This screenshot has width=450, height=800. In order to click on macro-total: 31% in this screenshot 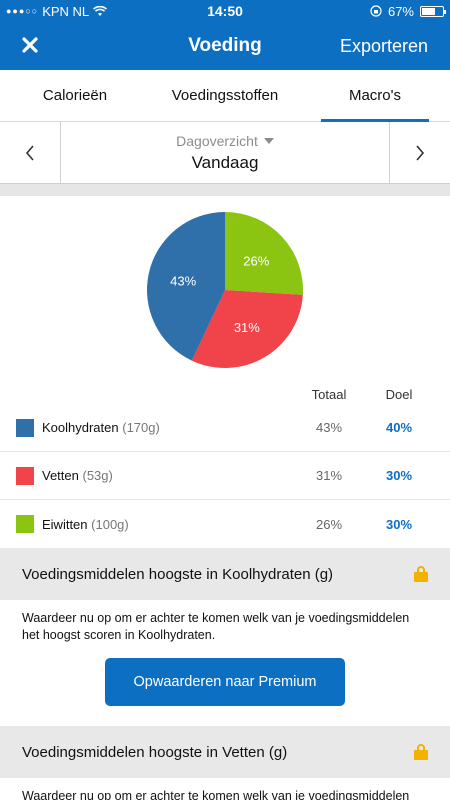, I will do `click(329, 475)`.